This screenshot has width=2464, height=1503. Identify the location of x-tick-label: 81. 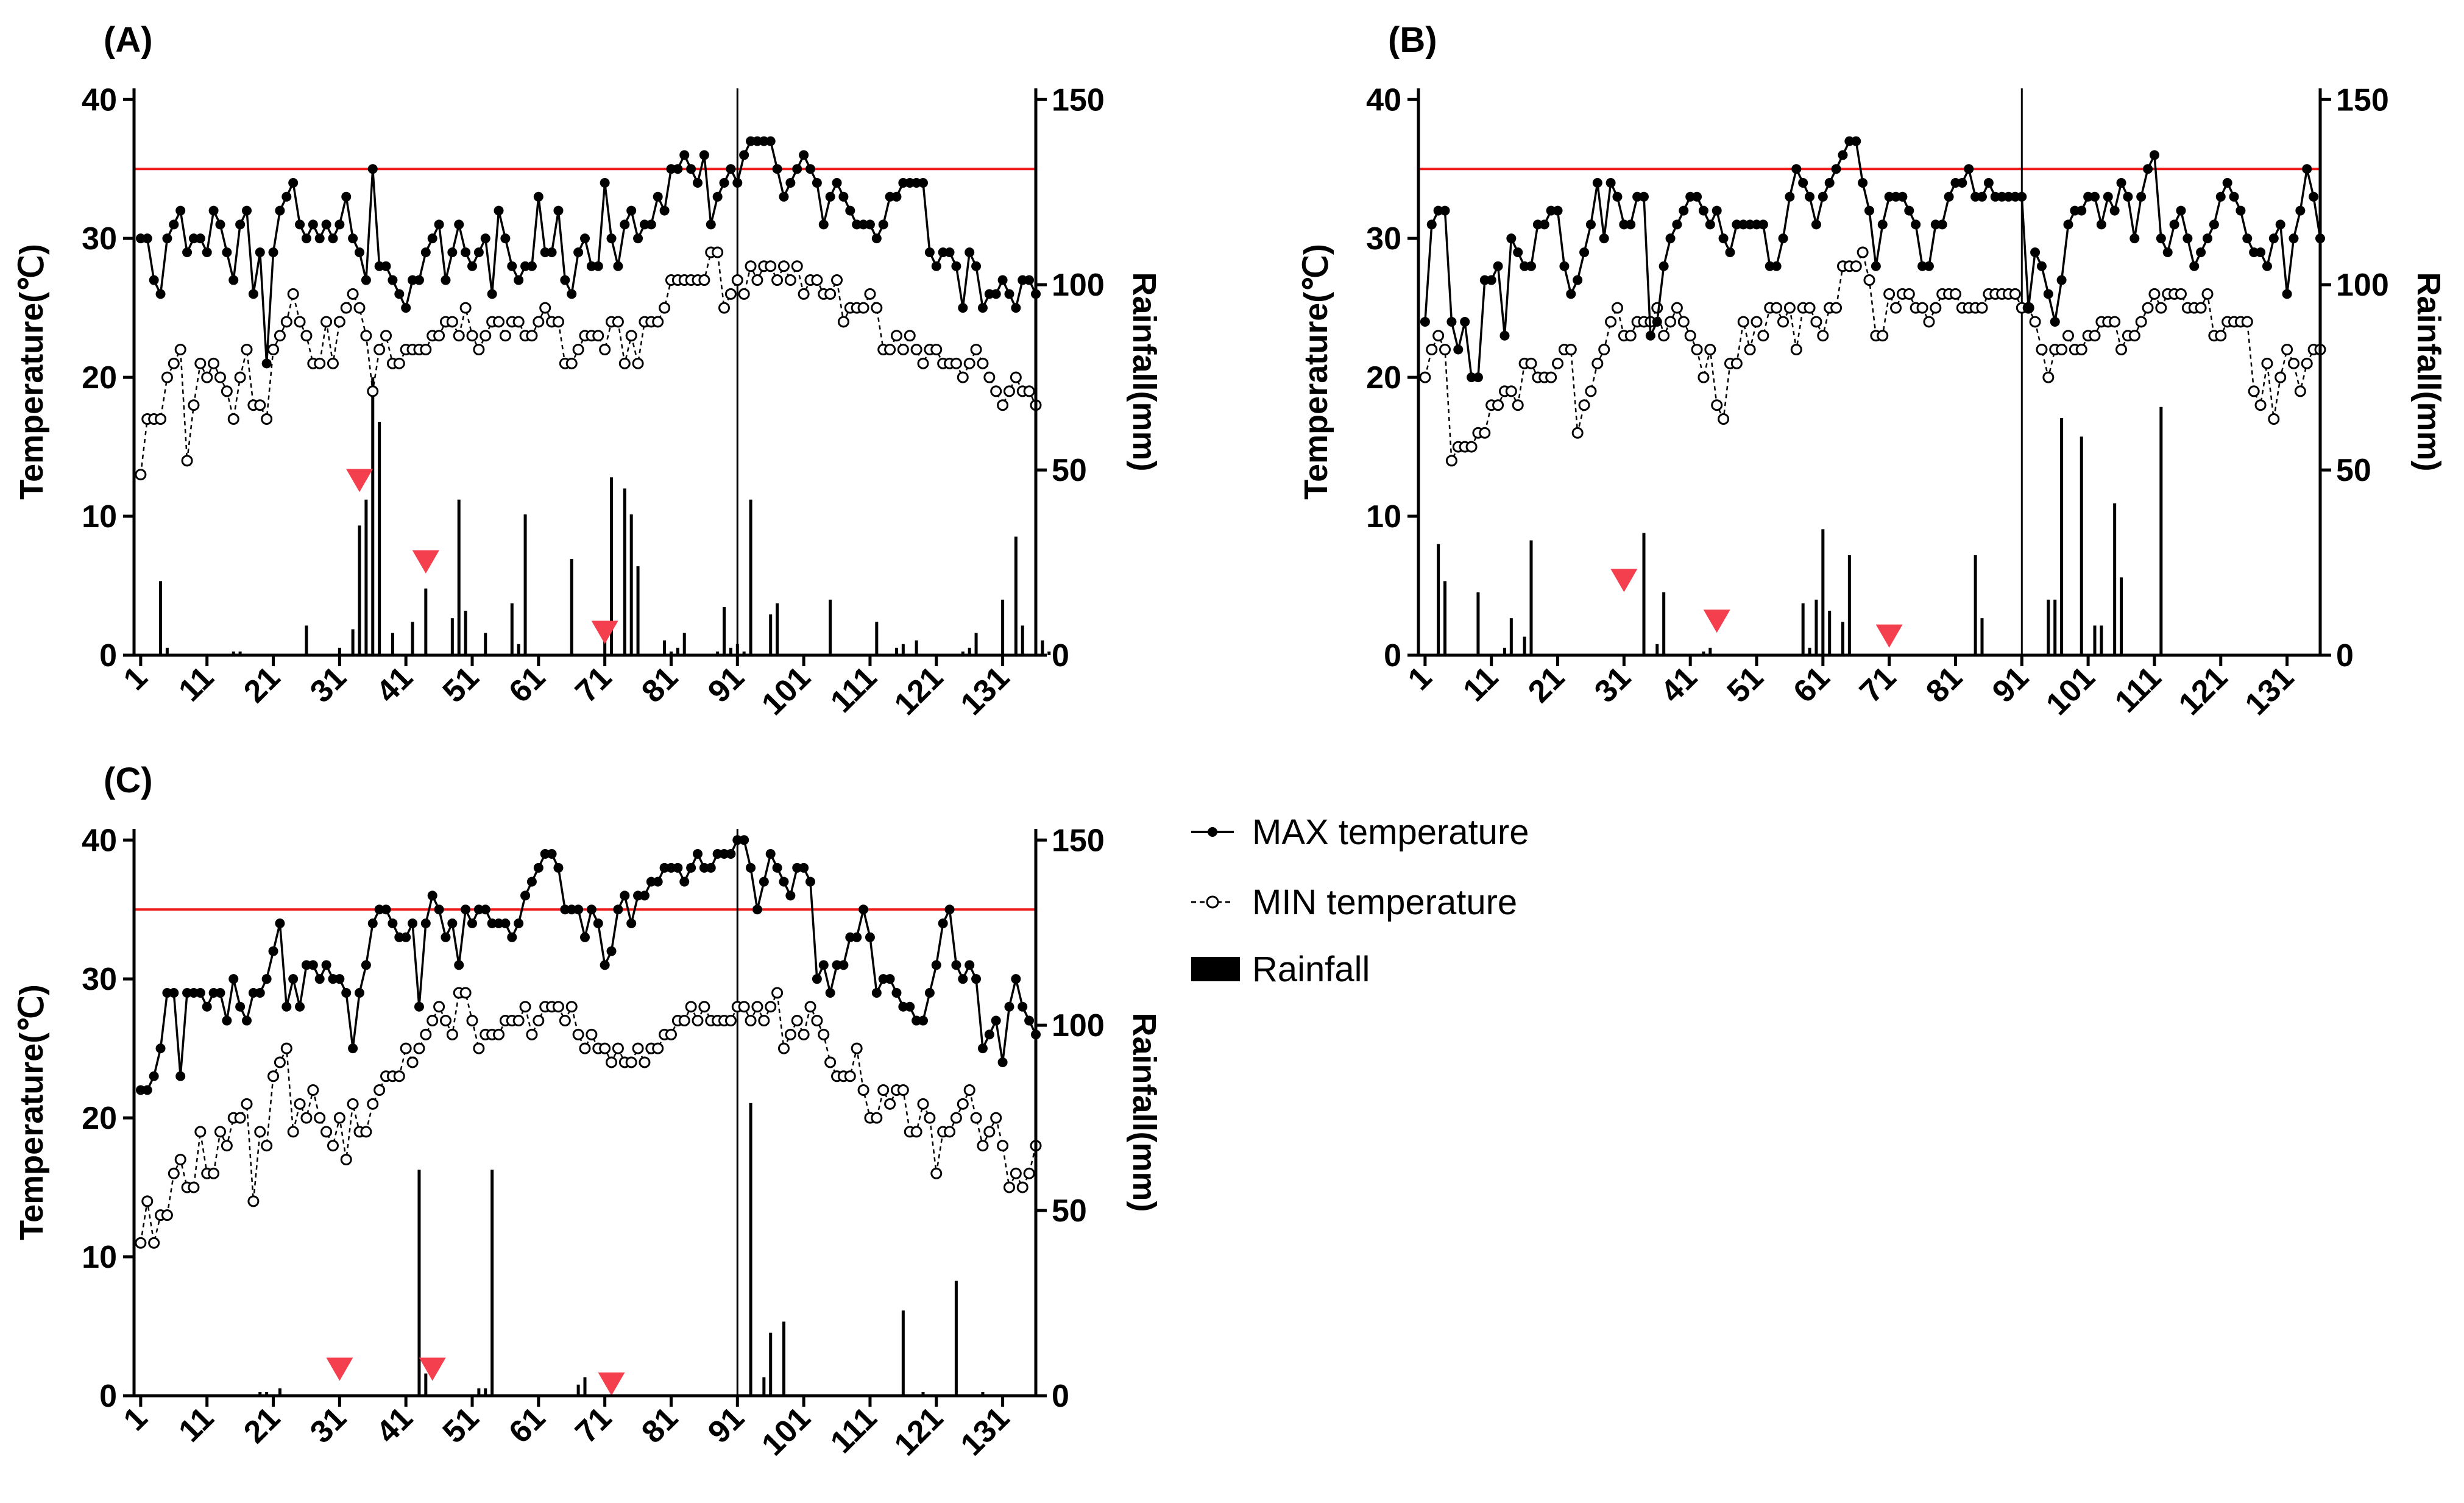
(660, 684).